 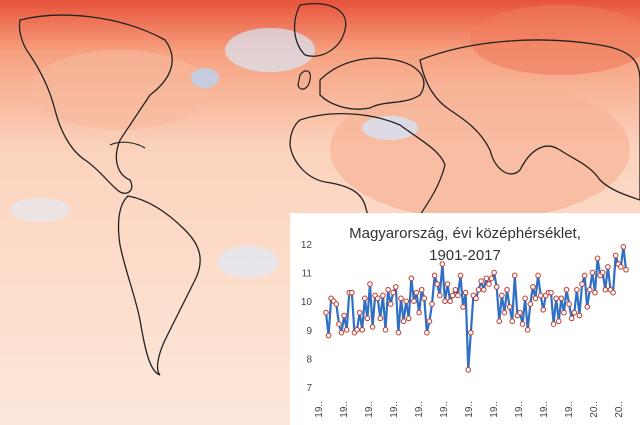 I want to click on caribbean-outline, so click(x=127, y=145).